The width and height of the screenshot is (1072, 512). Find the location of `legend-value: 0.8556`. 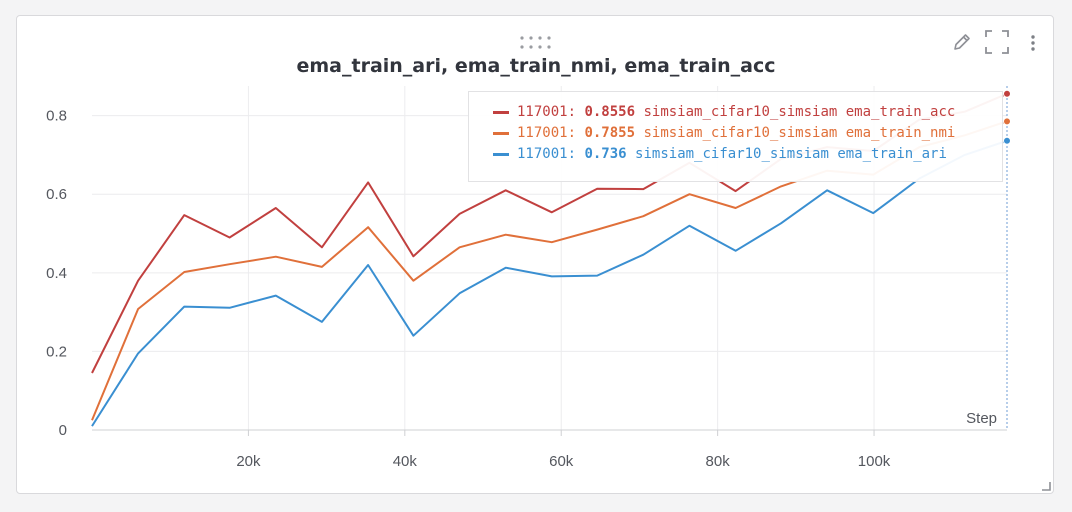

legend-value: 0.8556 is located at coordinates (610, 112).